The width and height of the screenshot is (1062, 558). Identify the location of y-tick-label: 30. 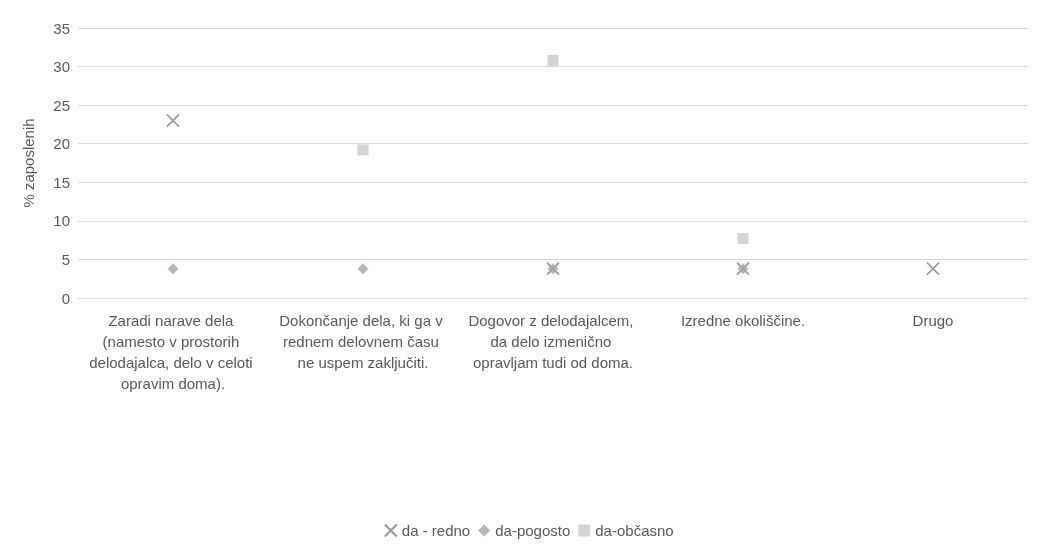
(61, 67).